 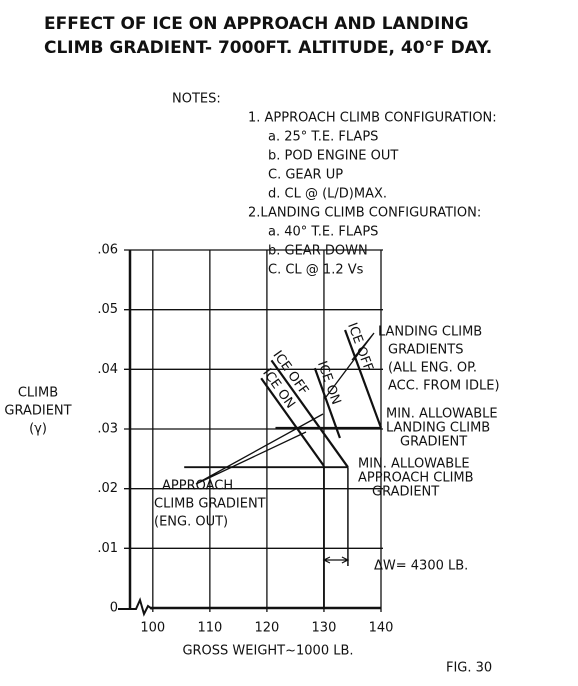 I want to click on notes-heading: NOTES:, so click(x=196, y=99).